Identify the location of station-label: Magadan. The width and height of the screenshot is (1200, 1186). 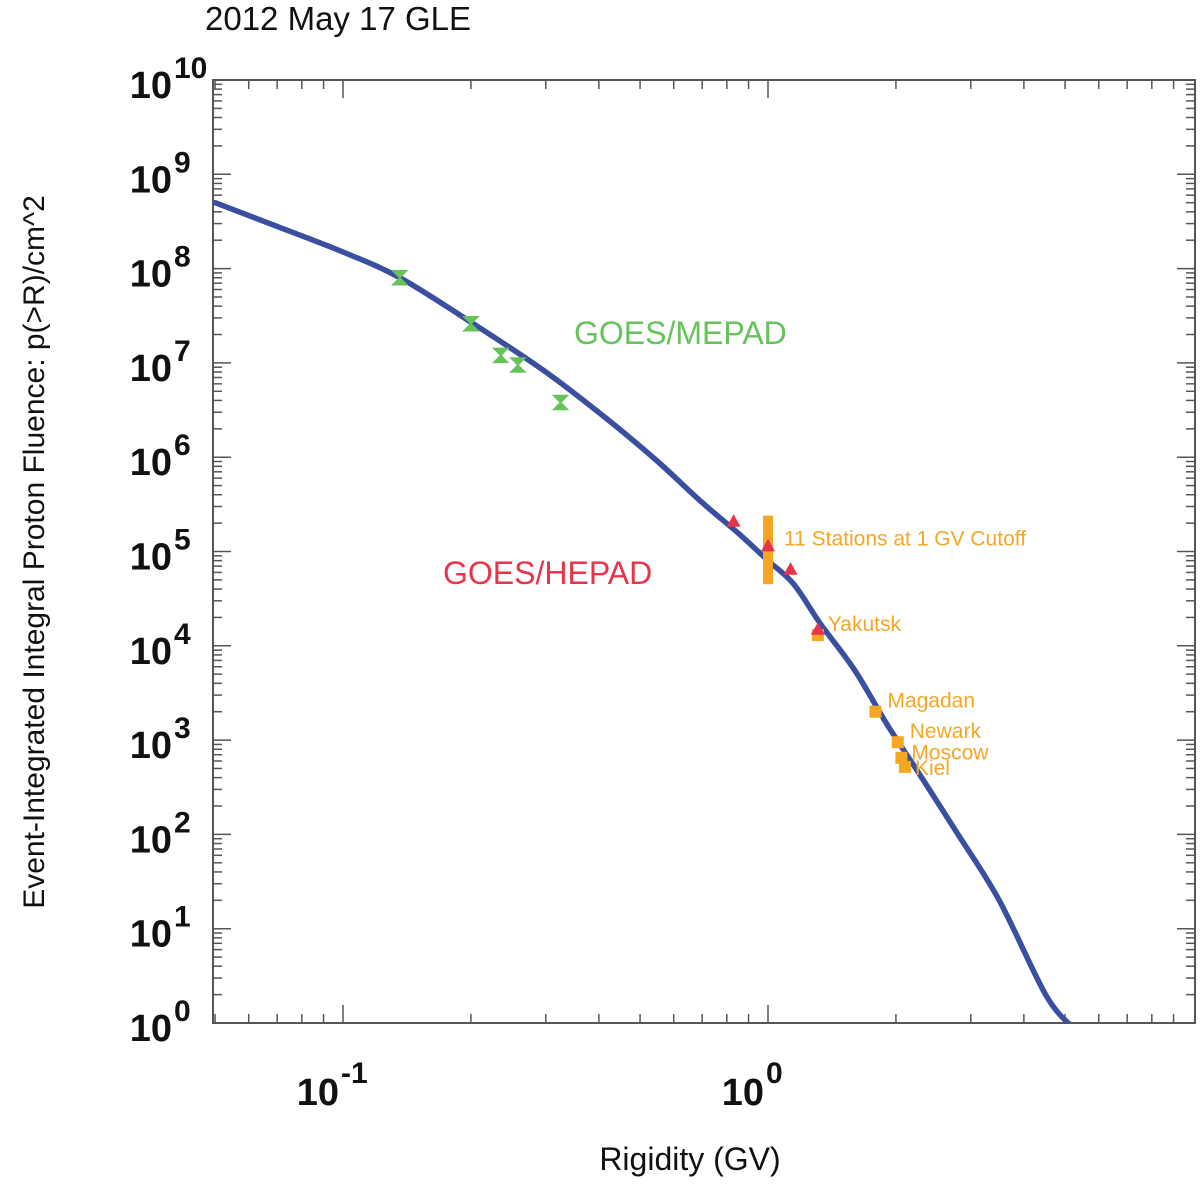
(931, 701).